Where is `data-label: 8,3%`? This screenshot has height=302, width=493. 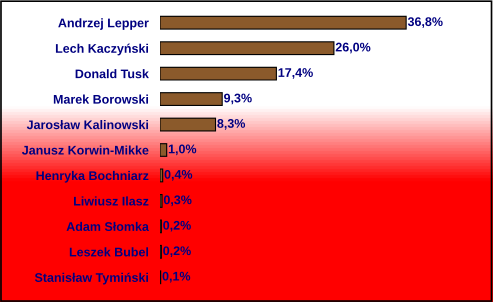
data-label: 8,3% is located at coordinates (231, 124).